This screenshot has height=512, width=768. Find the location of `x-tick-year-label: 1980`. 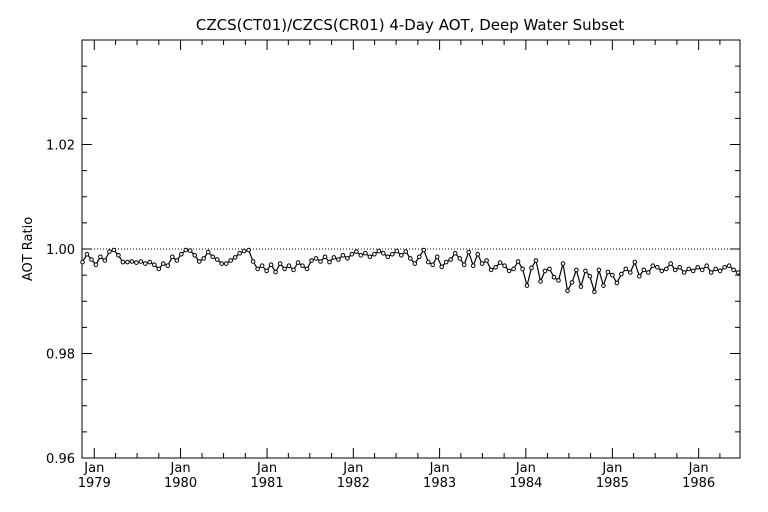

x-tick-year-label: 1980 is located at coordinates (180, 483).